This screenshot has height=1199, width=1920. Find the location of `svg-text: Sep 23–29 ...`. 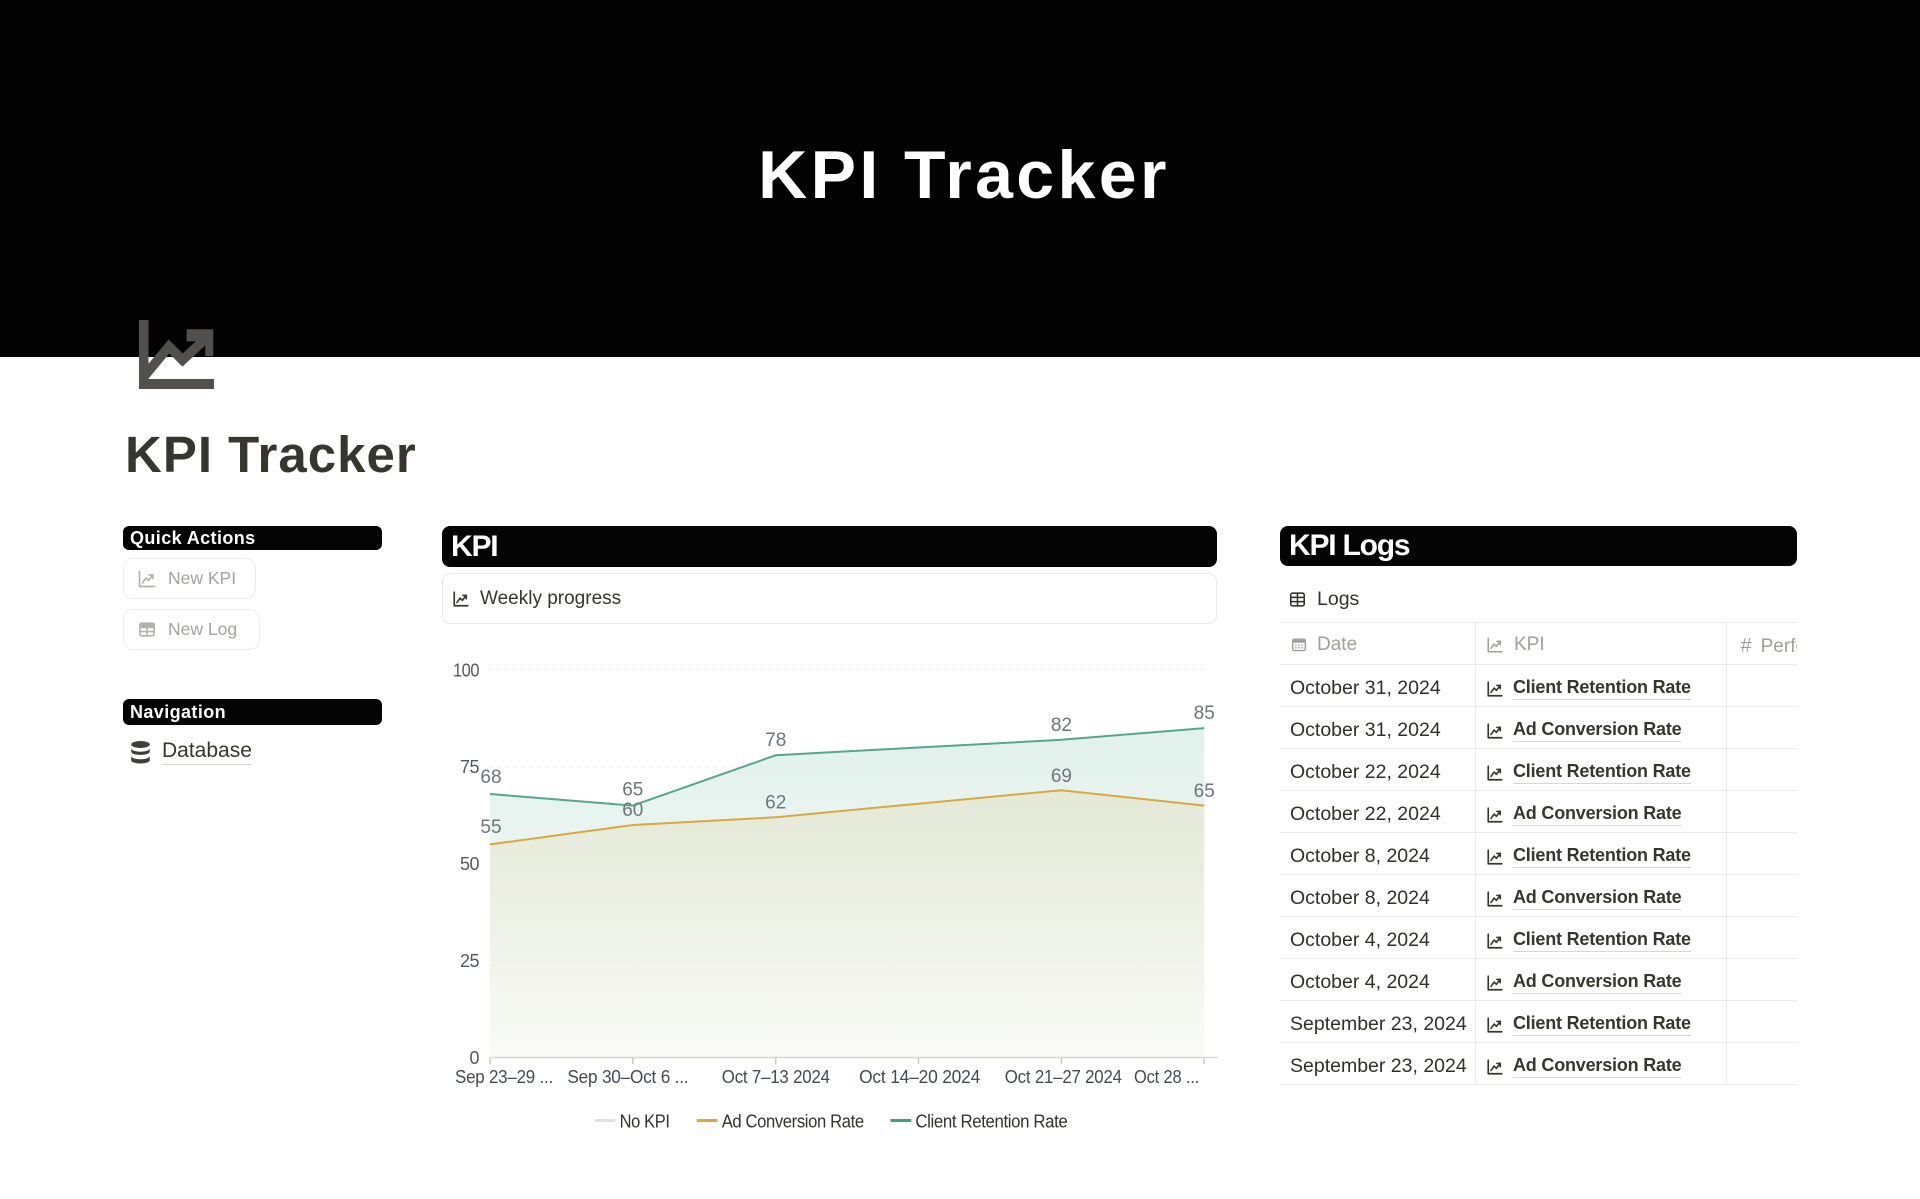

svg-text: Sep 23–29 ... is located at coordinates (504, 1077).